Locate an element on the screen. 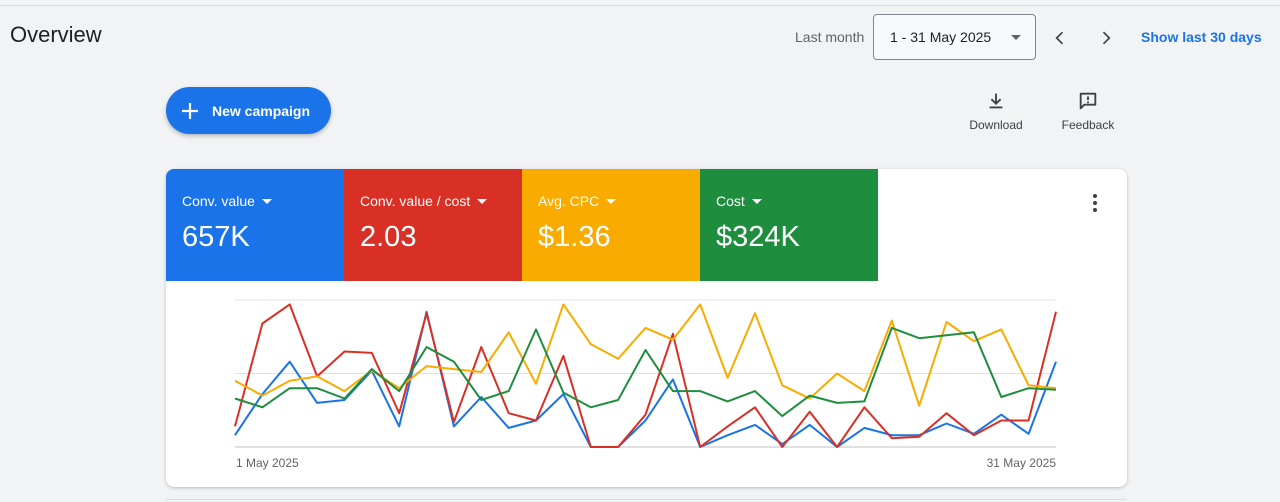  metric-conv-value-label-row: Conv. value is located at coordinates (227, 201).